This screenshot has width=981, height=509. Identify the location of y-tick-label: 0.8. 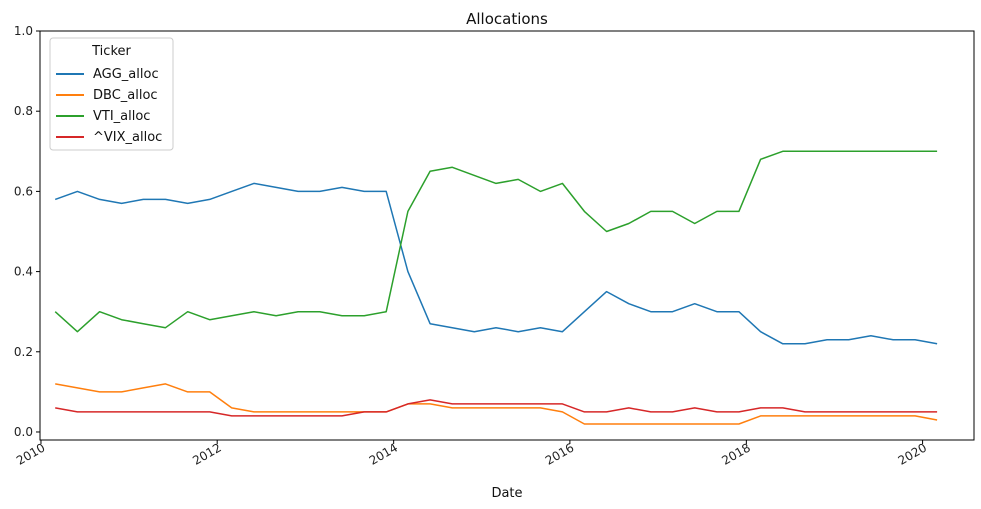
(23, 111).